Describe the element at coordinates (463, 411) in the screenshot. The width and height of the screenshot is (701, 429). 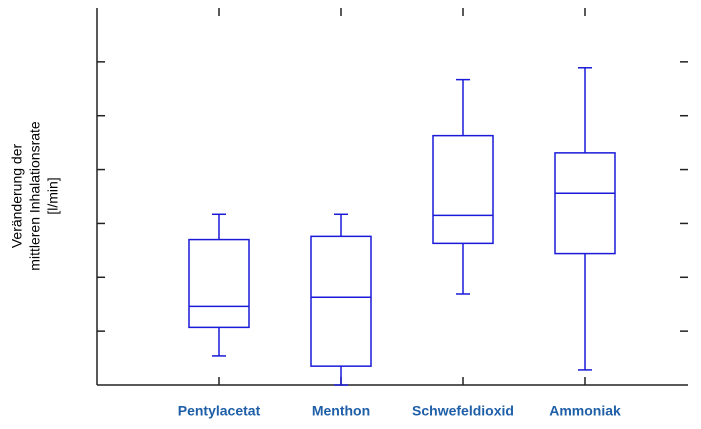
I see `x-tick-label: Schwefeldioxid` at that location.